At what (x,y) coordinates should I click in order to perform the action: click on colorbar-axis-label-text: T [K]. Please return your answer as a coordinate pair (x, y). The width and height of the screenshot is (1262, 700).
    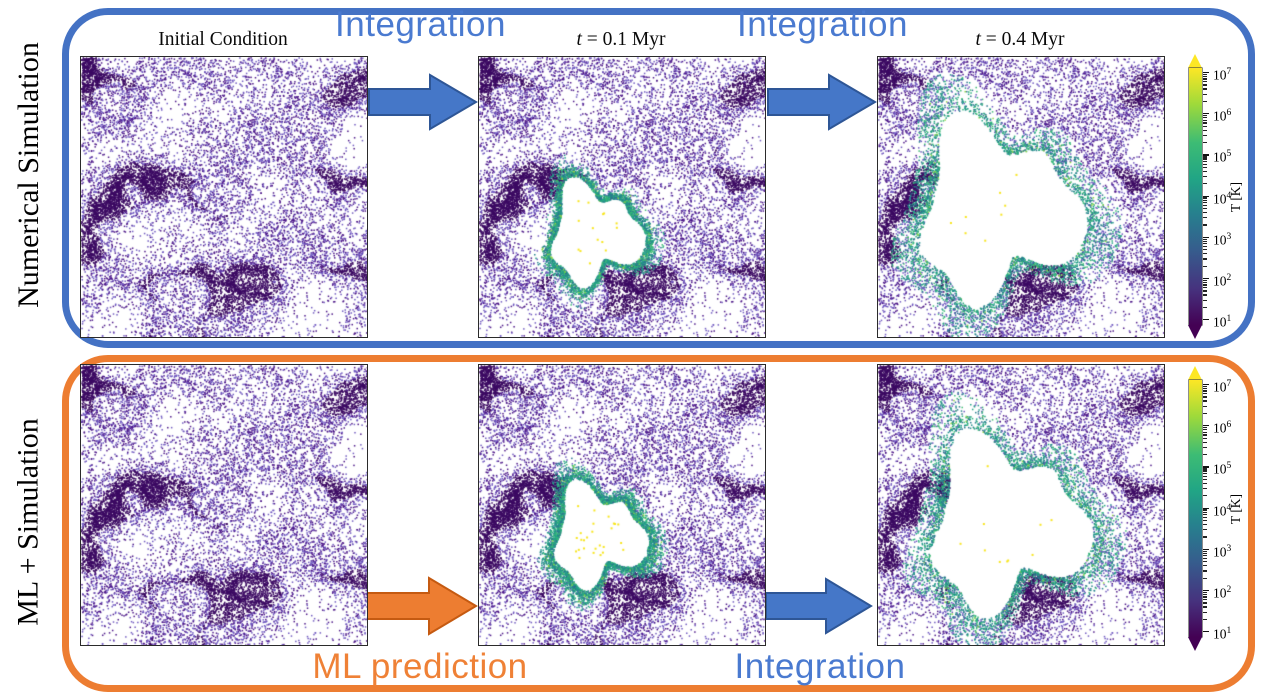
    Looking at the image, I should click on (1235, 196).